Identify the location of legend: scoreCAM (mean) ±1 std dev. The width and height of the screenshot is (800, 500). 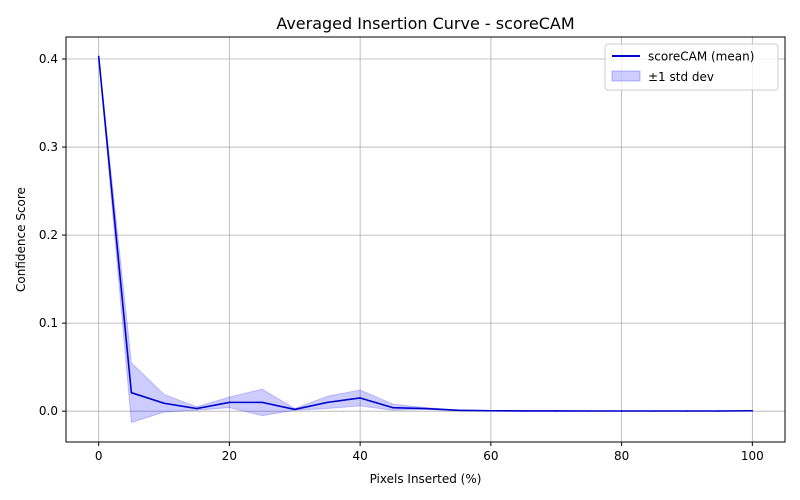
(691, 67).